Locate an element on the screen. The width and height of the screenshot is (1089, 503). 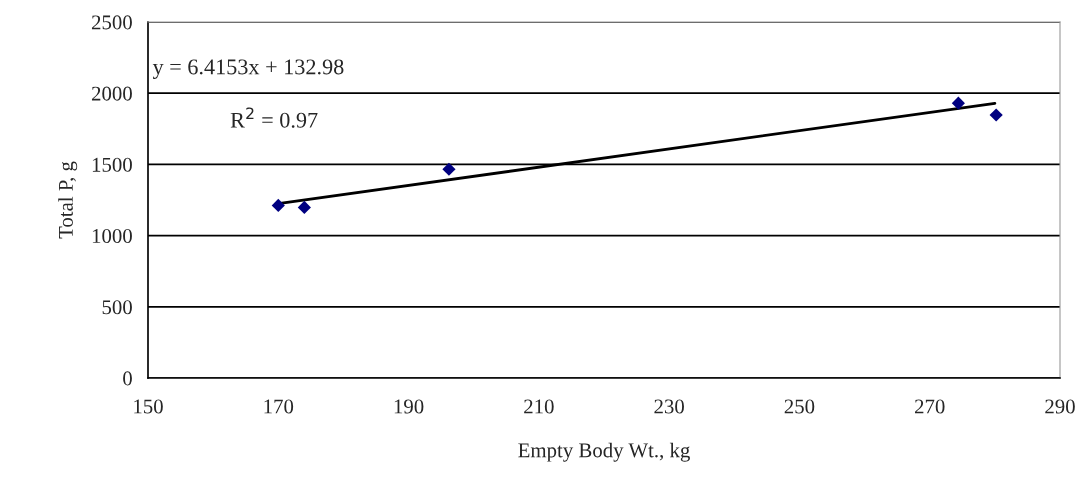
x-tick-label: 290 is located at coordinates (1060, 406).